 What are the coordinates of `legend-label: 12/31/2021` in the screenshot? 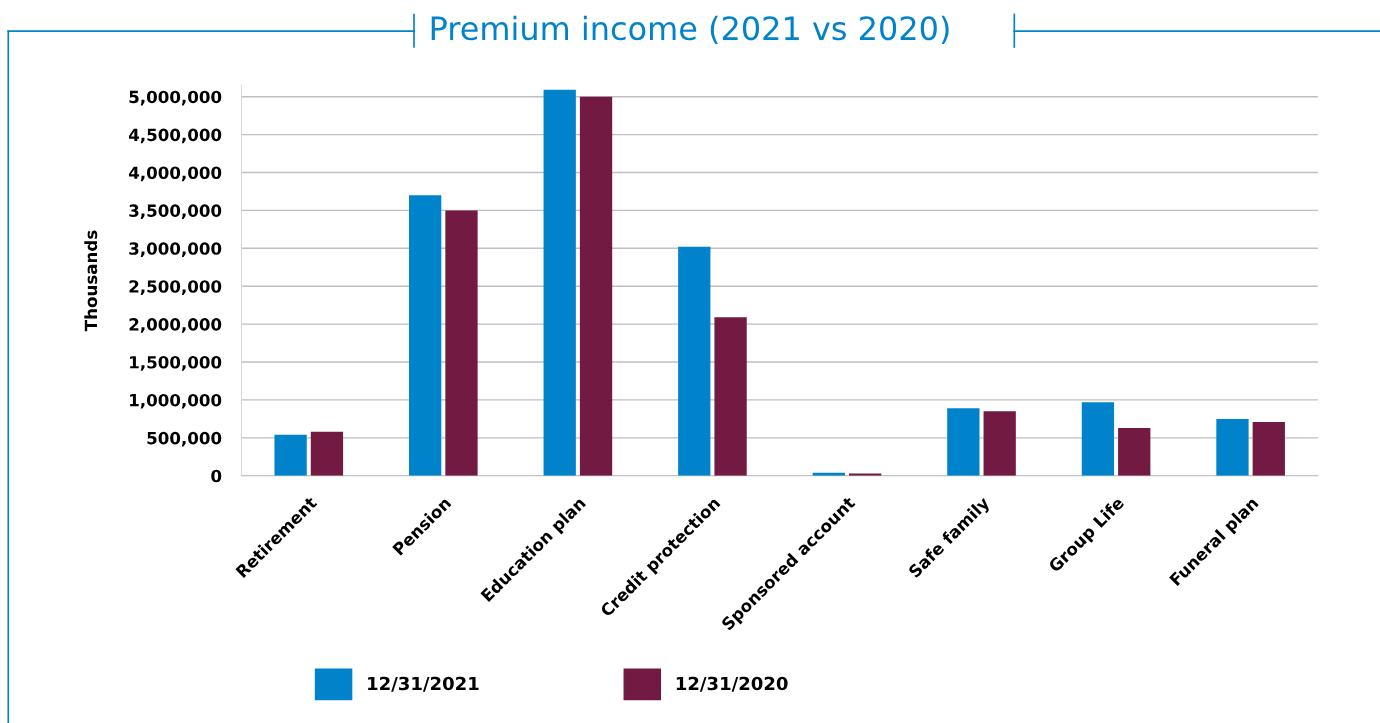 It's located at (423, 684).